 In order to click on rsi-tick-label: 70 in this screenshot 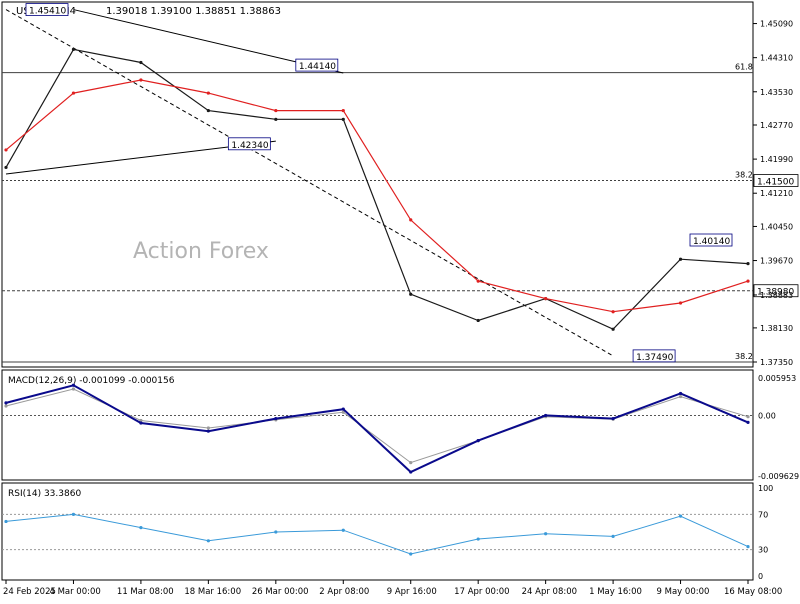, I will do `click(763, 514)`.